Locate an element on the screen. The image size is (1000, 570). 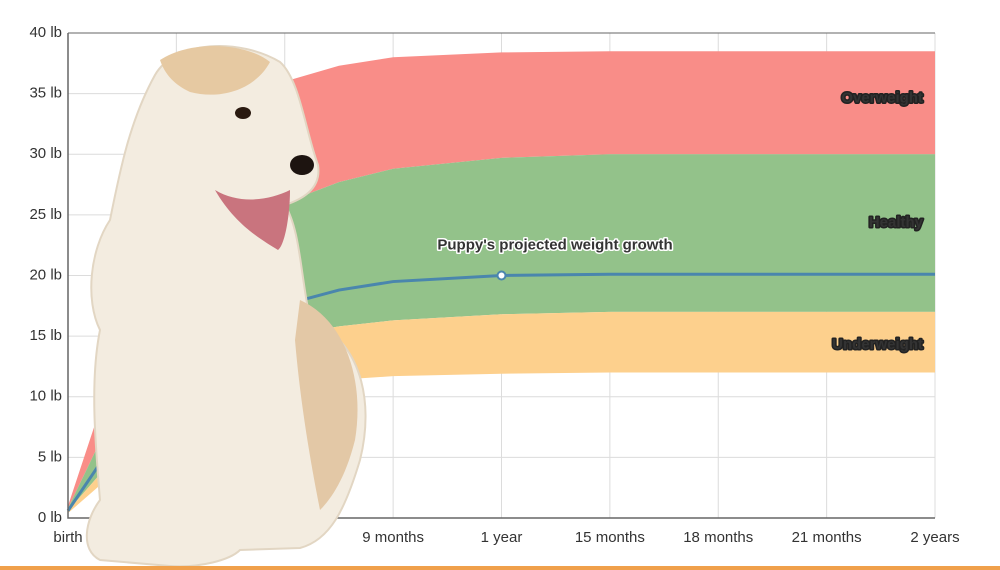
x-tick-label: 18 months is located at coordinates (718, 537).